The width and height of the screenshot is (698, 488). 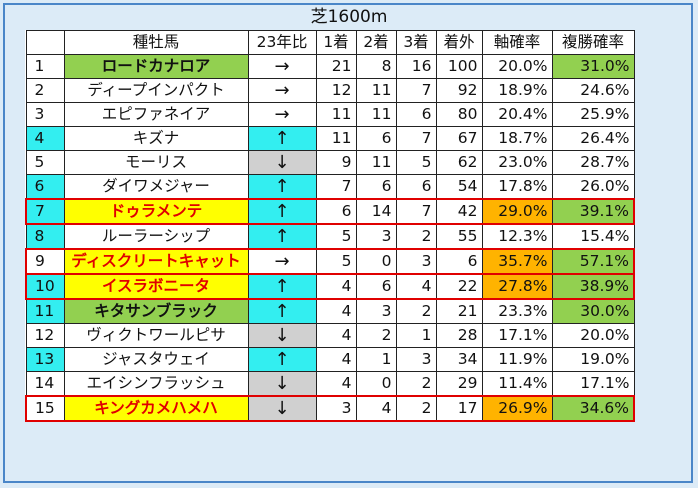 What do you see at coordinates (45, 66) in the screenshot?
I see `rank-cell: 1` at bounding box center [45, 66].